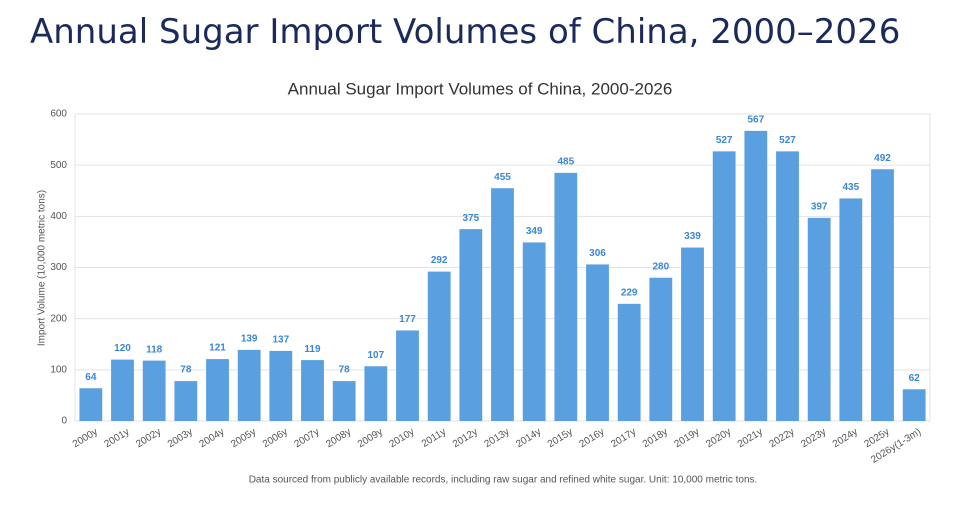  Describe the element at coordinates (718, 438) in the screenshot. I see `x-tick-label: 2020y` at that location.